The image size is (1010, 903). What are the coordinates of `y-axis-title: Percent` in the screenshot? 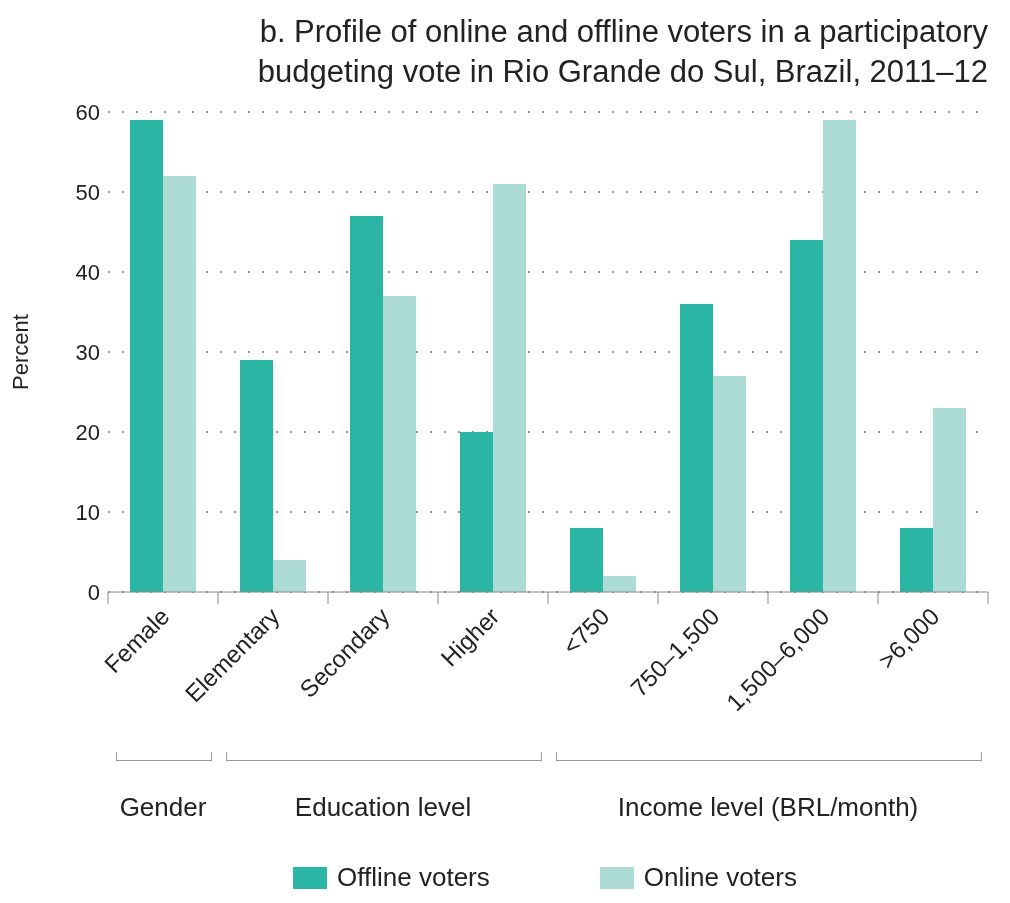 It's located at (20, 352).